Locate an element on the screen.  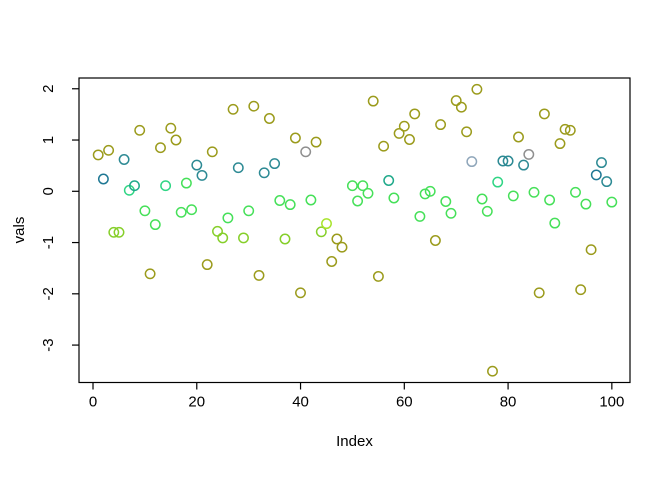
x-axis-title: Index is located at coordinates (354, 441).